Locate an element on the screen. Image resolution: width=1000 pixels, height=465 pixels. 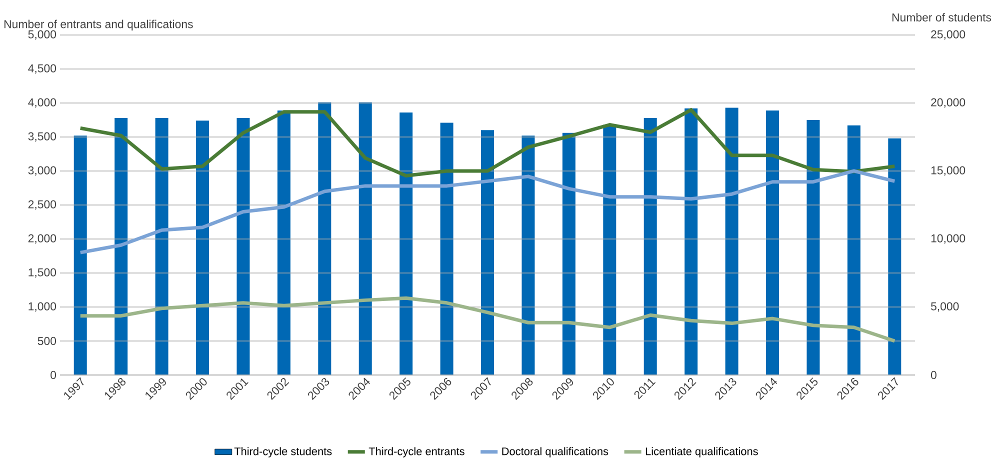
y2-tick-label: 5,000 is located at coordinates (944, 307).